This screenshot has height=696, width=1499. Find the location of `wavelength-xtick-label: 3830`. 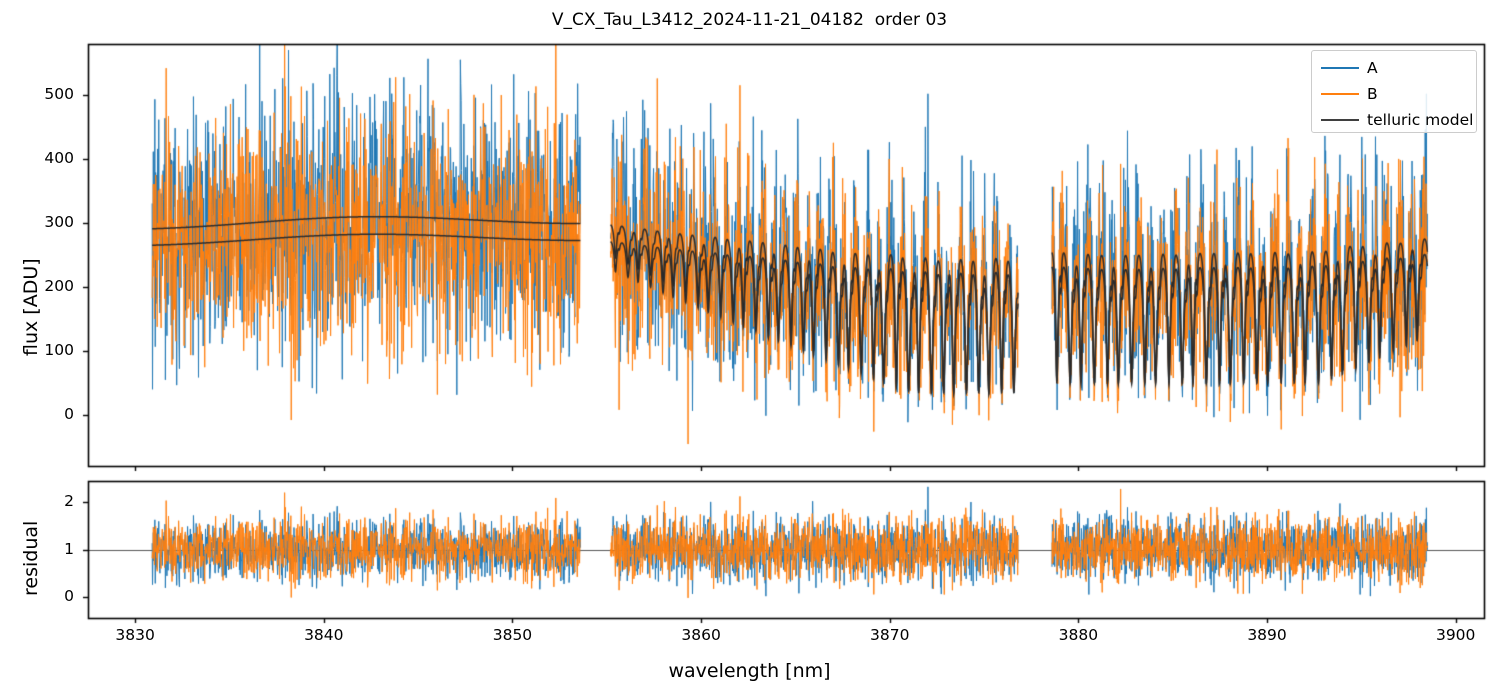

wavelength-xtick-label: 3830 is located at coordinates (135, 635).